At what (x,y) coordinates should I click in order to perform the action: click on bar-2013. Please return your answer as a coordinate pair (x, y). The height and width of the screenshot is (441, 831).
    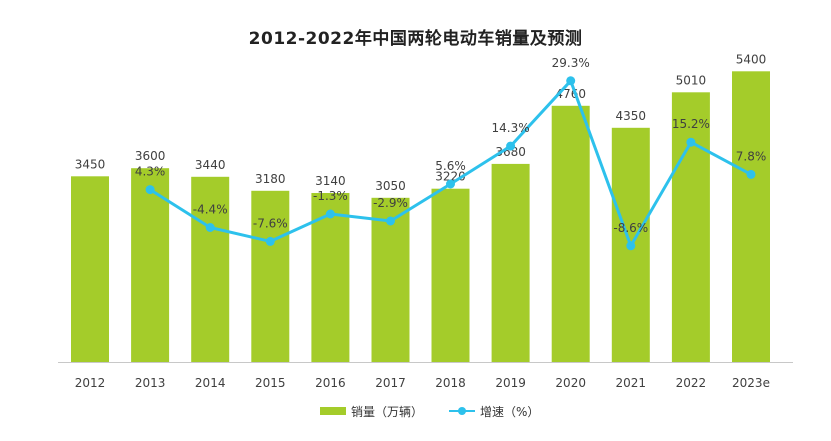
    Looking at the image, I should click on (150, 265).